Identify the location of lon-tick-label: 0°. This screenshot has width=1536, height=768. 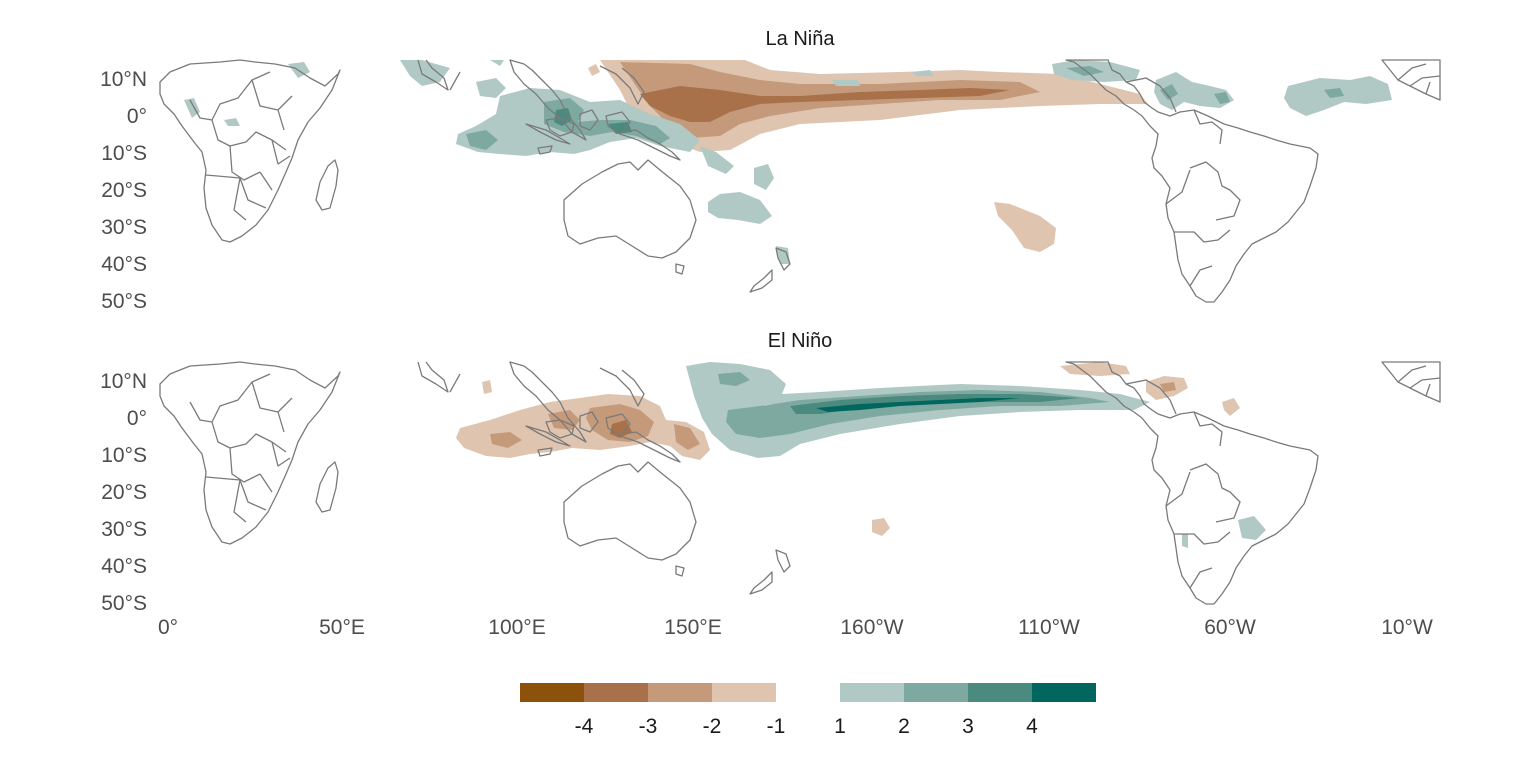
(168, 627).